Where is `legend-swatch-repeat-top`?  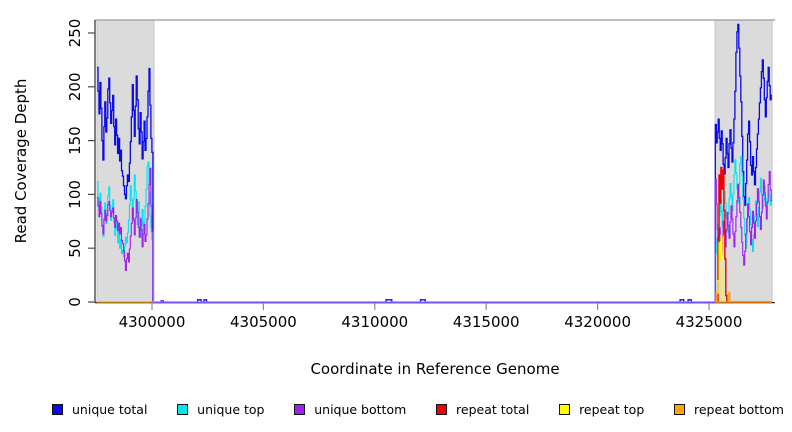 legend-swatch-repeat-top is located at coordinates (565, 409).